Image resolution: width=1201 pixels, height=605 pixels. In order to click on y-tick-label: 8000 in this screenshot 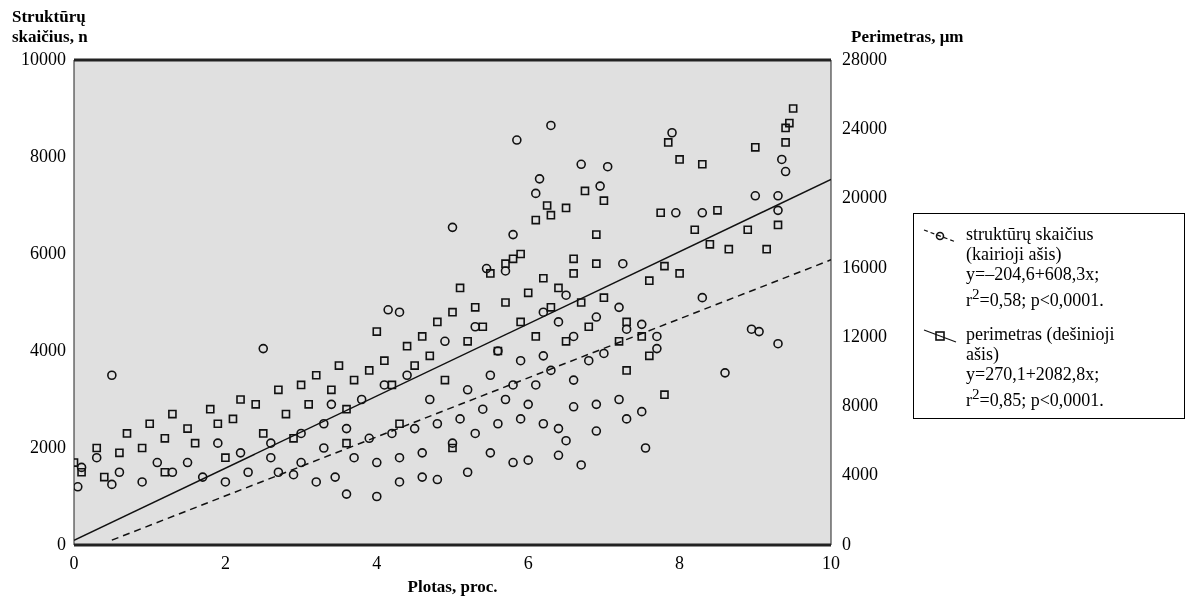, I will do `click(48, 155)`.